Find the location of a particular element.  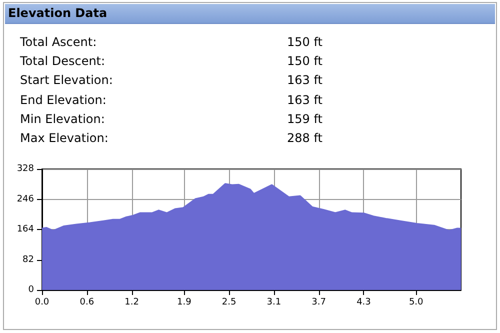

y-tick-label: 82 is located at coordinates (28, 259).